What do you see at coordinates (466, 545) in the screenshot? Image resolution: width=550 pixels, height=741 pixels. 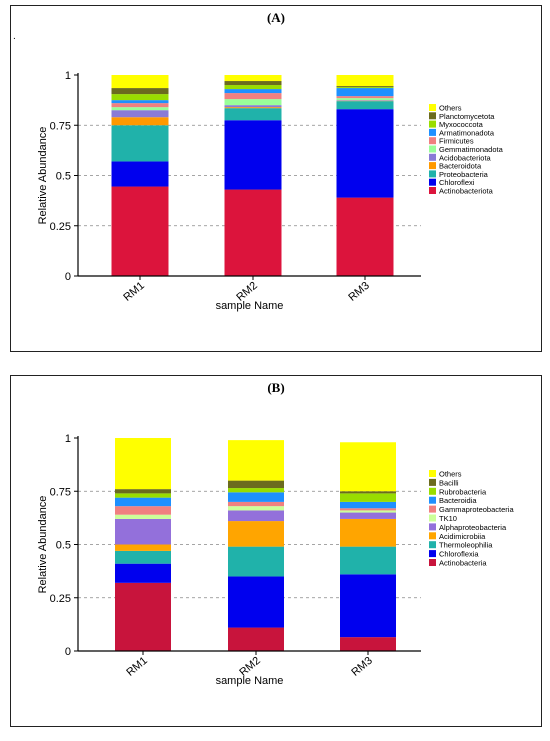 I see `legend-label: Thermoleophilia` at bounding box center [466, 545].